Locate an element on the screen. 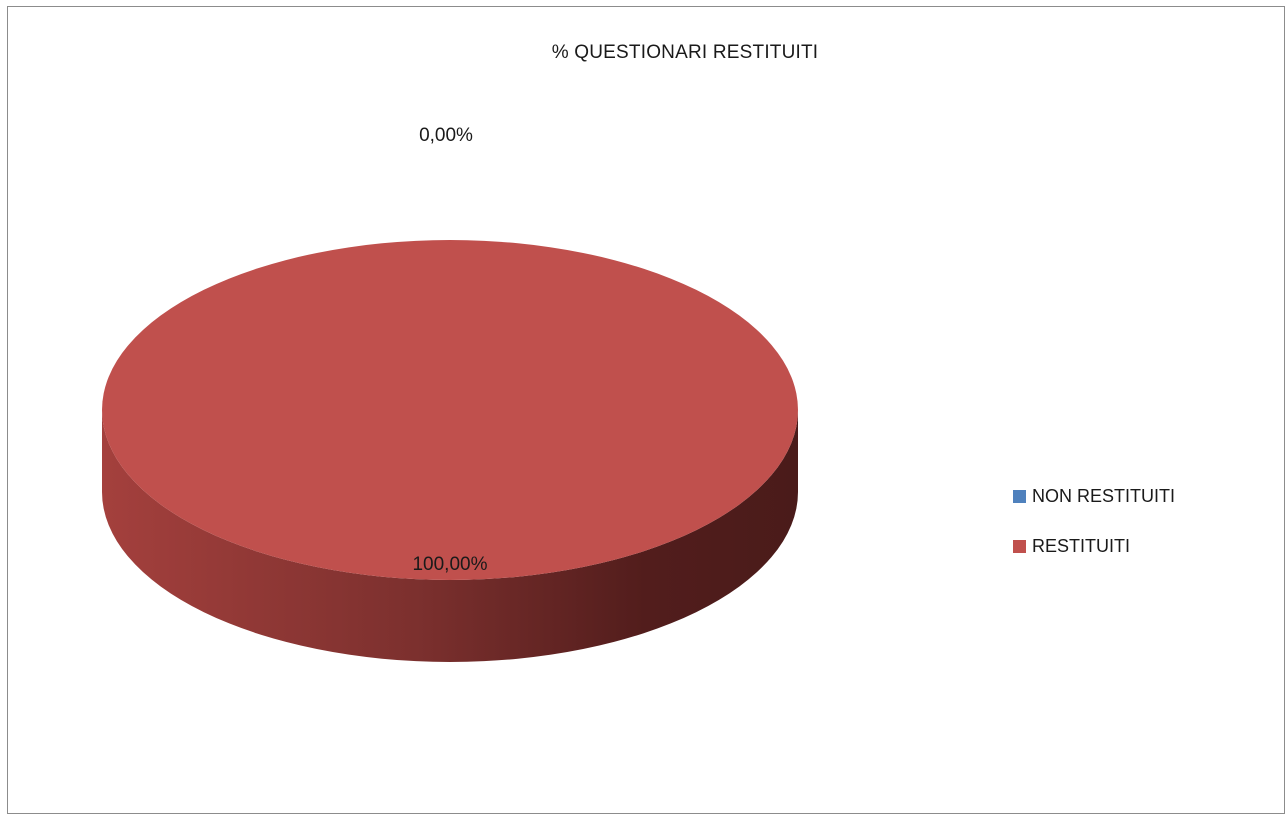 The height and width of the screenshot is (816, 1287). legend: NON RESTITUITI RESTITUITI is located at coordinates (1094, 534).